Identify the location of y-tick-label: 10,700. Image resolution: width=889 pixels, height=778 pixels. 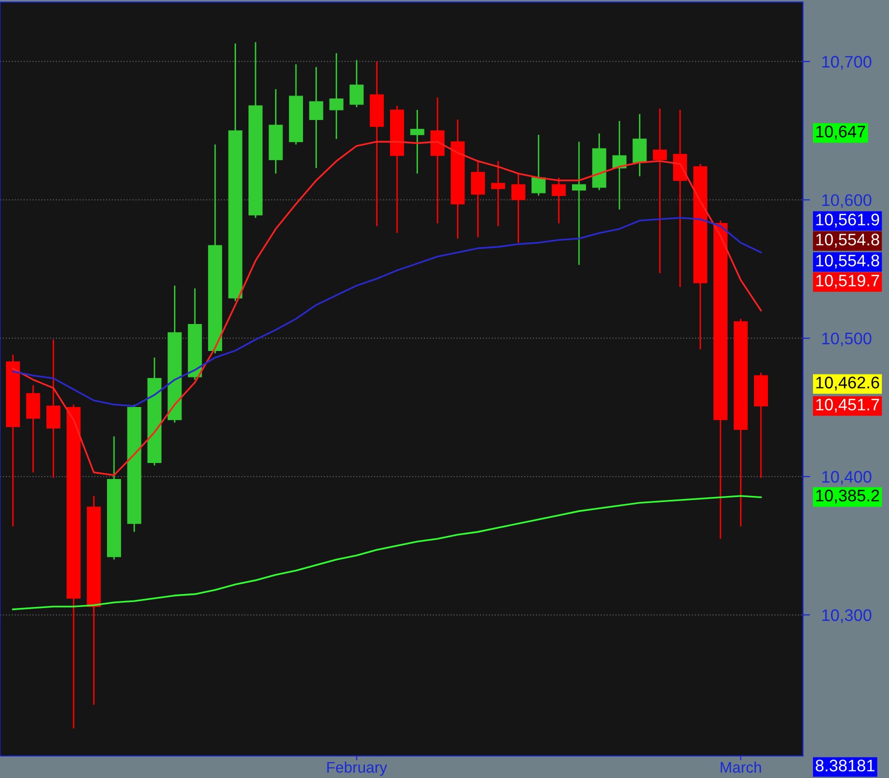
(847, 63).